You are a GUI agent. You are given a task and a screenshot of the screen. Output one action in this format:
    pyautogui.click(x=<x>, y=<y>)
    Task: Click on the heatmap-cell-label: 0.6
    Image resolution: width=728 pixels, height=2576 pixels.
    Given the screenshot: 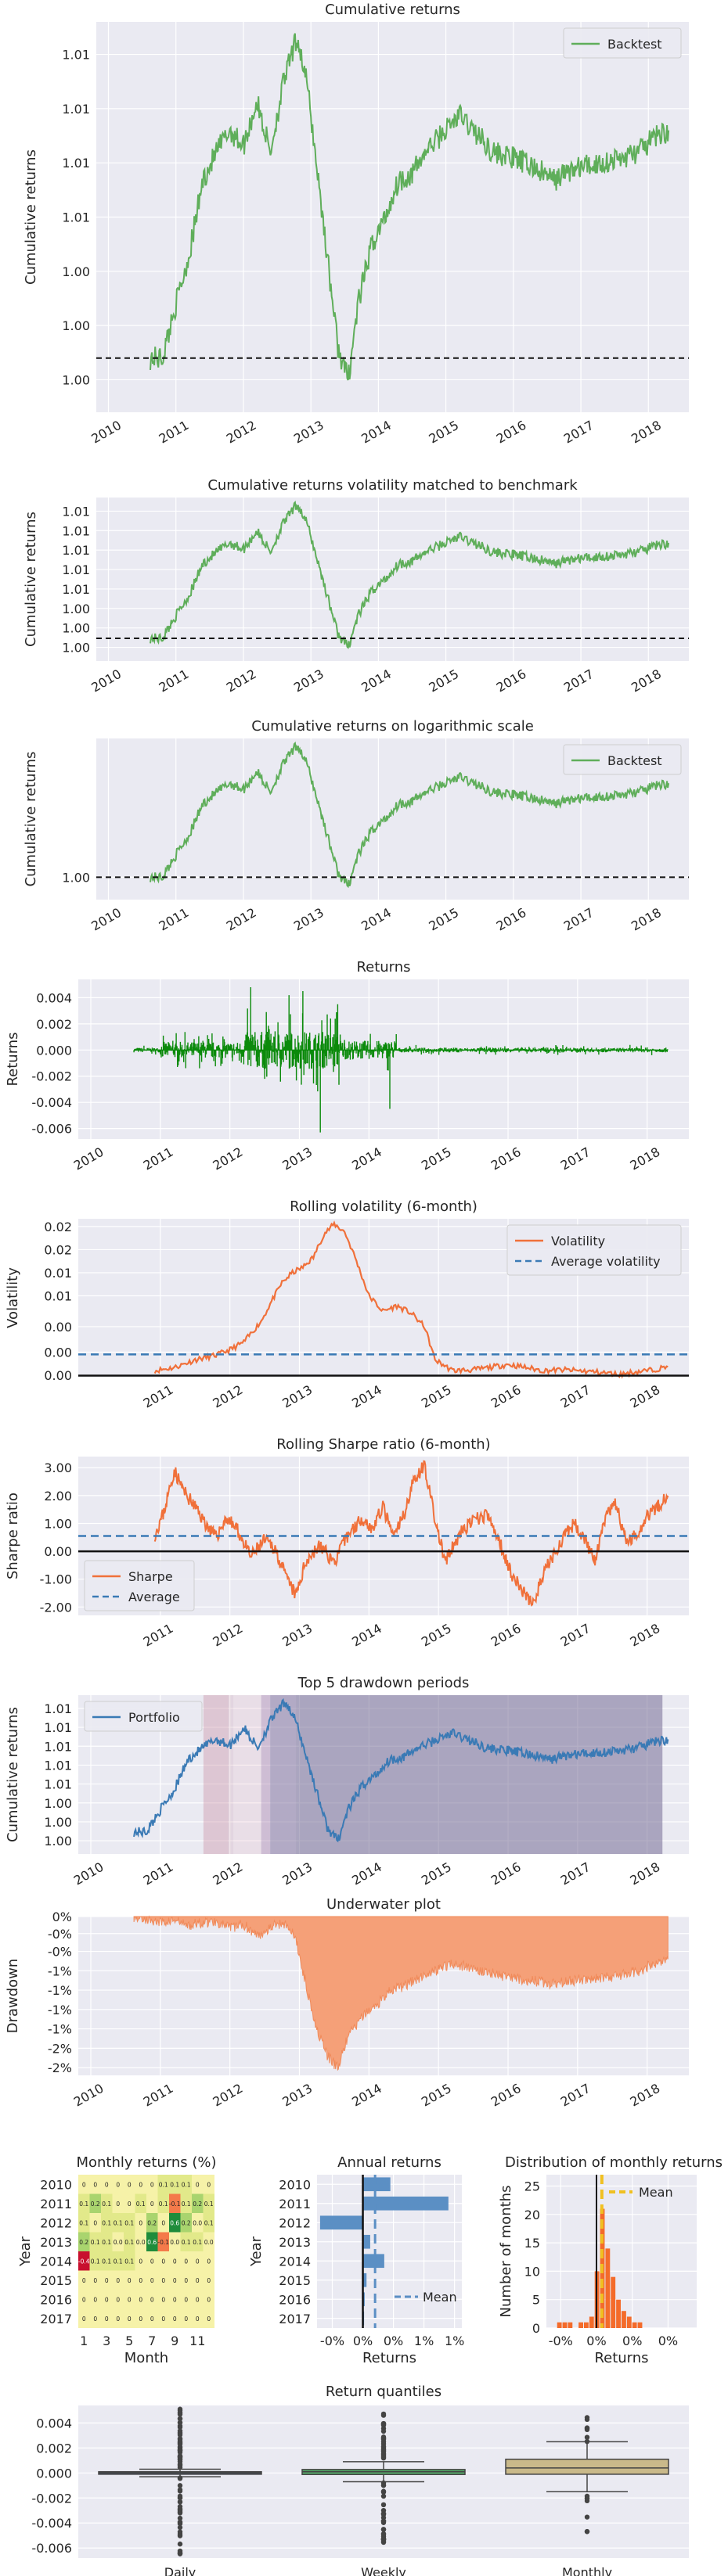 What is the action you would take?
    pyautogui.click(x=152, y=2242)
    